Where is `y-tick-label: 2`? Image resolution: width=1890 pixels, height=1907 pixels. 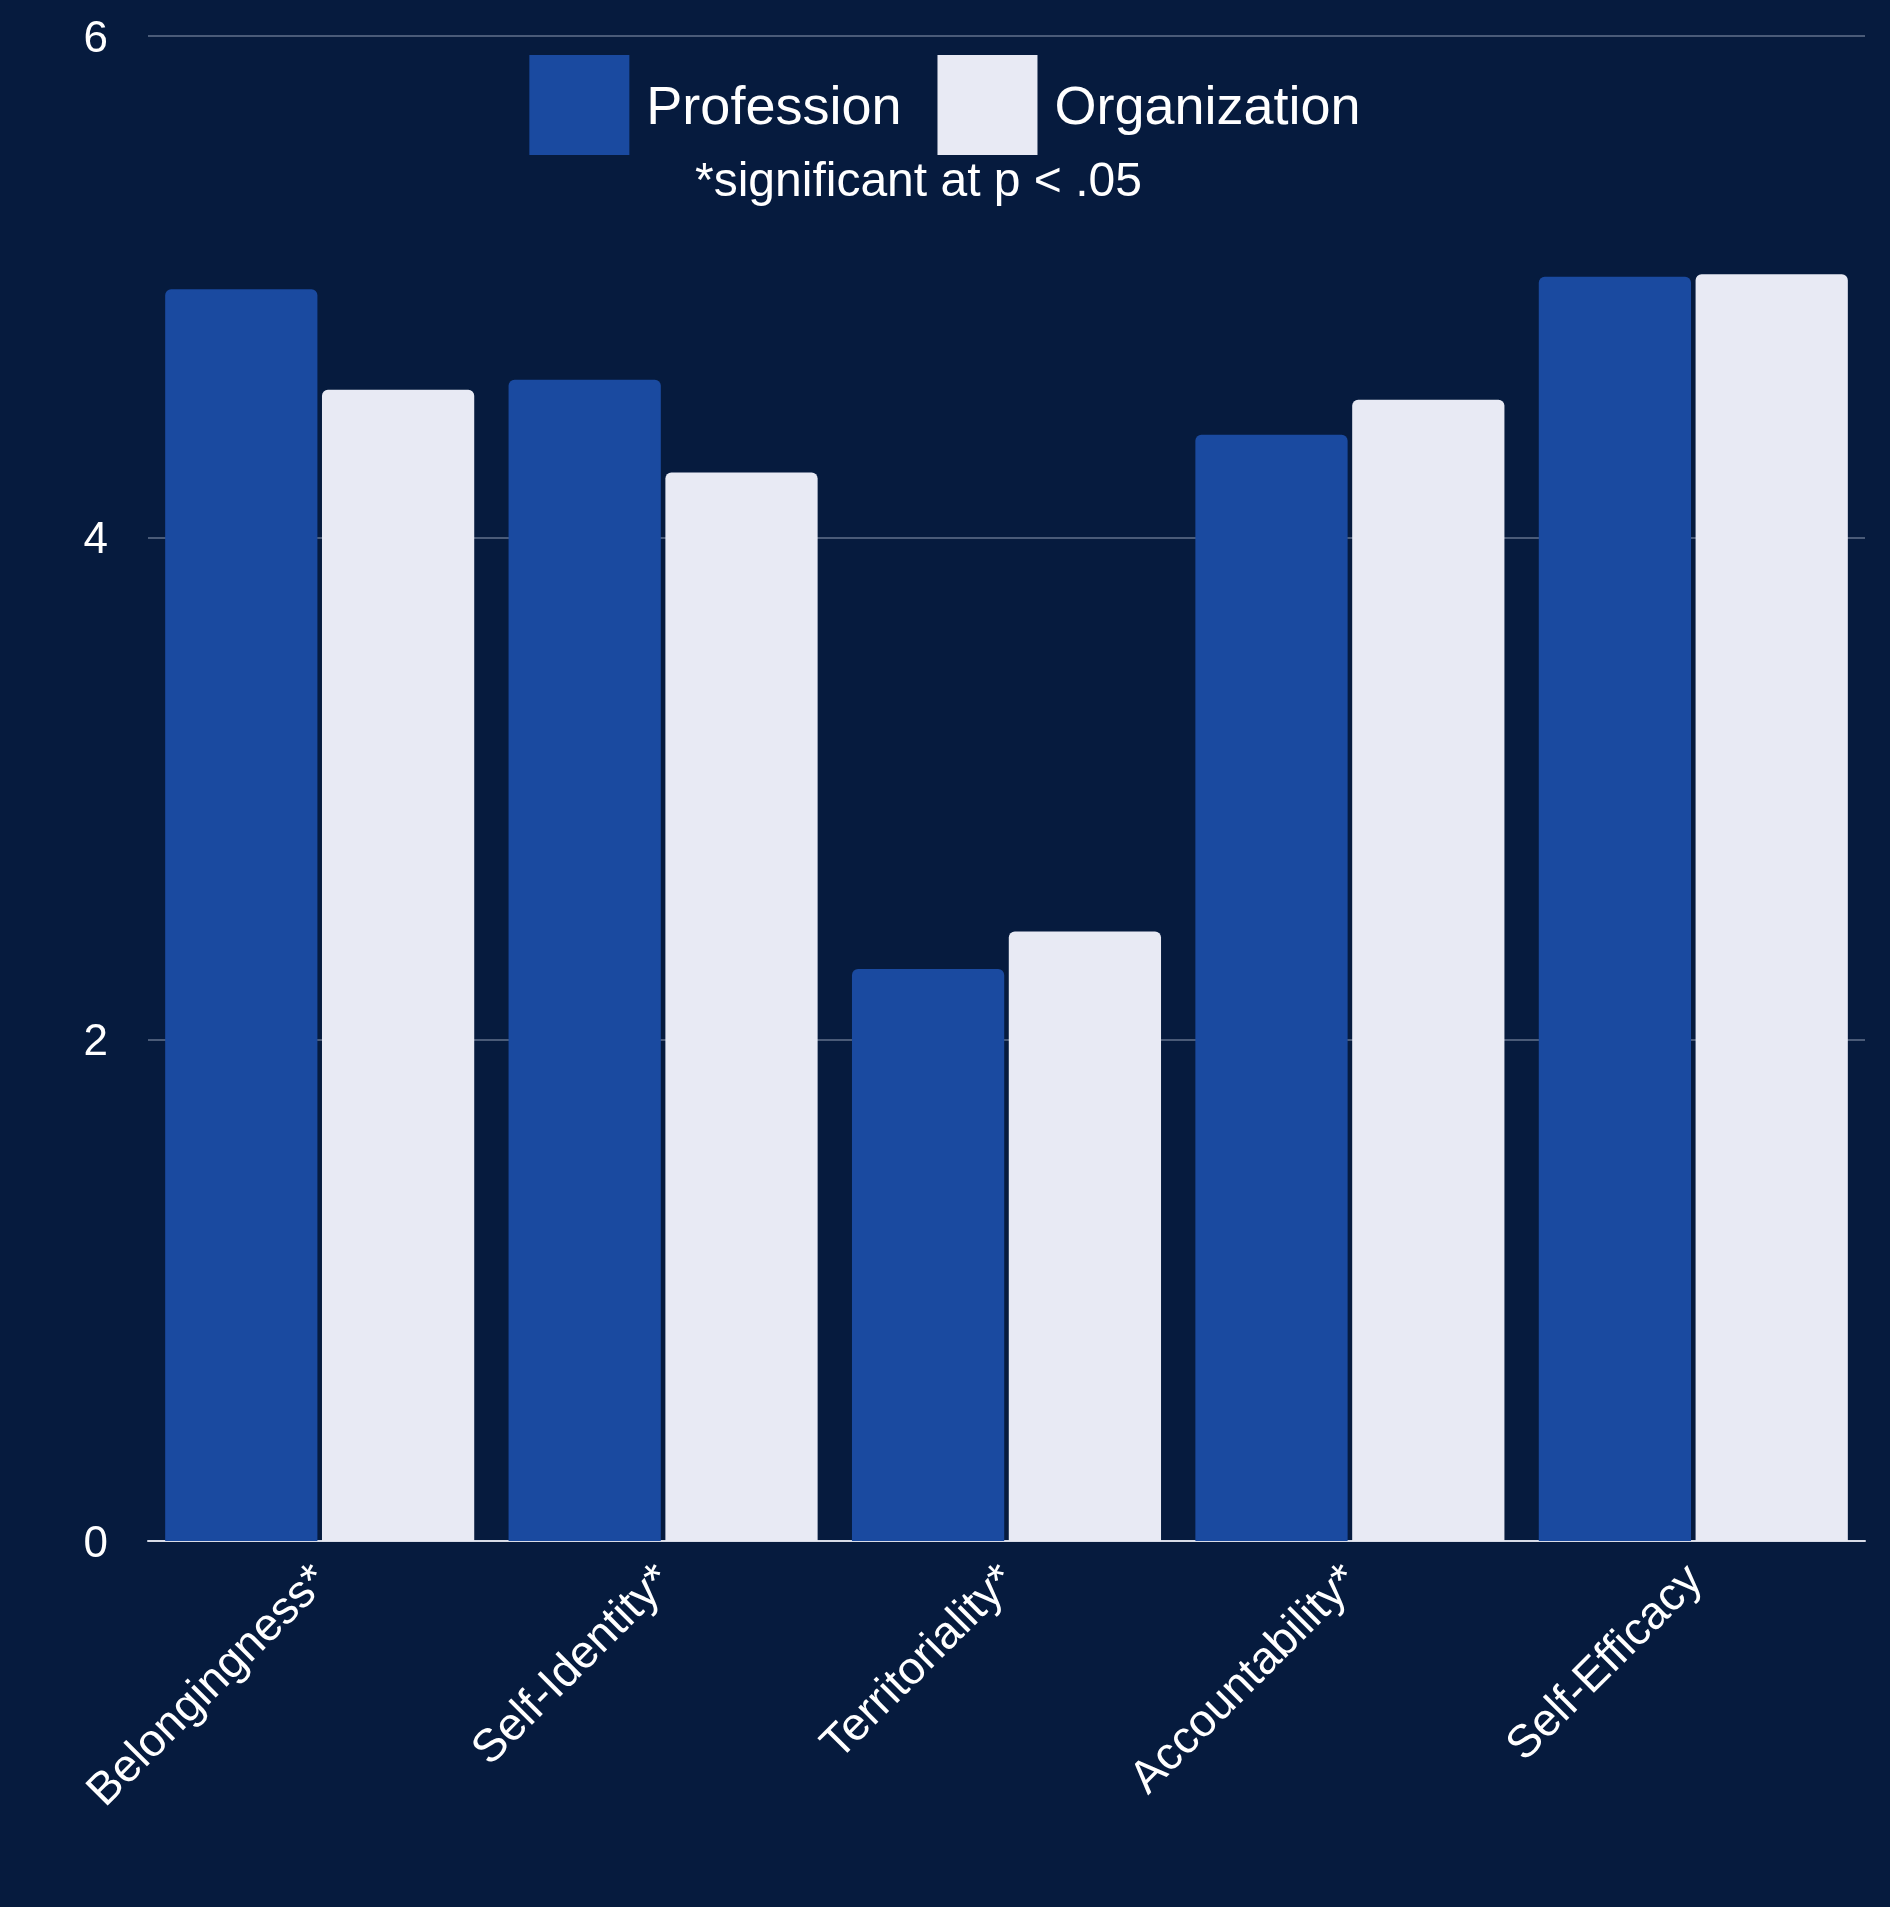 y-tick-label: 2 is located at coordinates (95, 1039).